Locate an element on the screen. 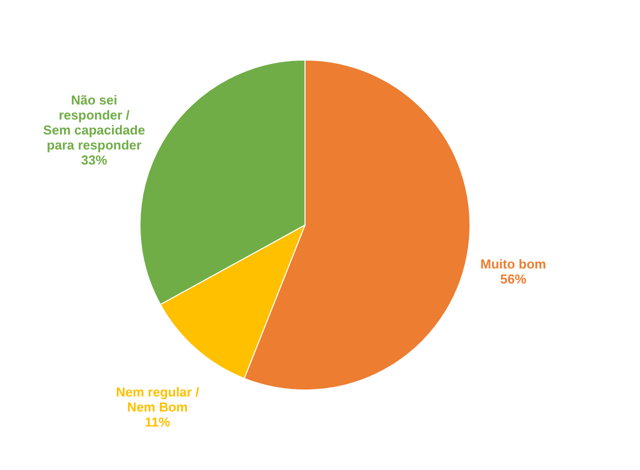 This screenshot has height=470, width=640. slice-label: Muito bom is located at coordinates (513, 264).